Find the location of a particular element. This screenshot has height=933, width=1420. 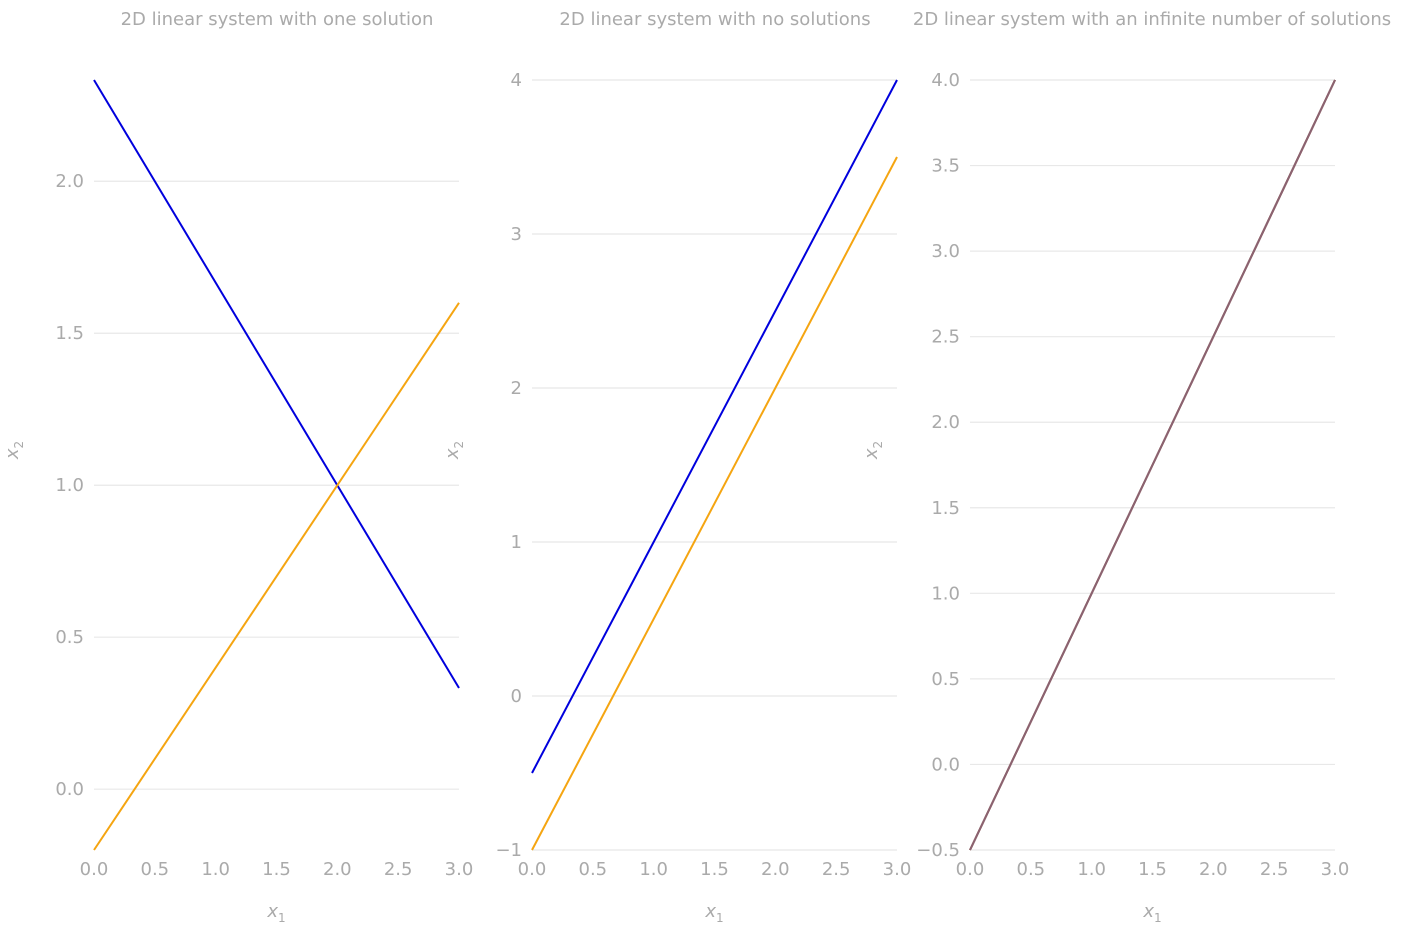

y-tick-label: 3 is located at coordinates (516, 234).